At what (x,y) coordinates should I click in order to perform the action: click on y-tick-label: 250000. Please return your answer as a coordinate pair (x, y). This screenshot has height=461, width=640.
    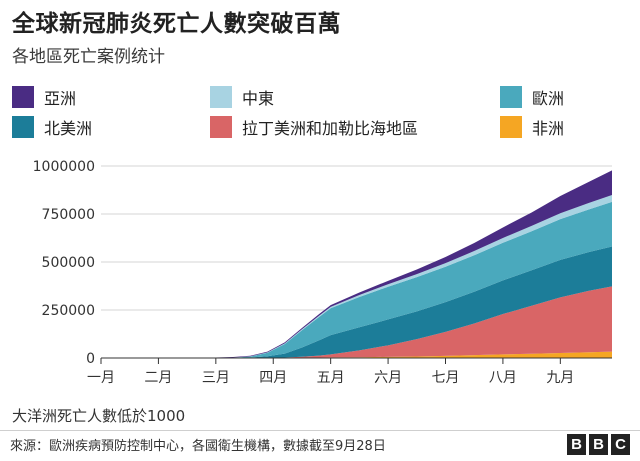
    Looking at the image, I should click on (68, 311).